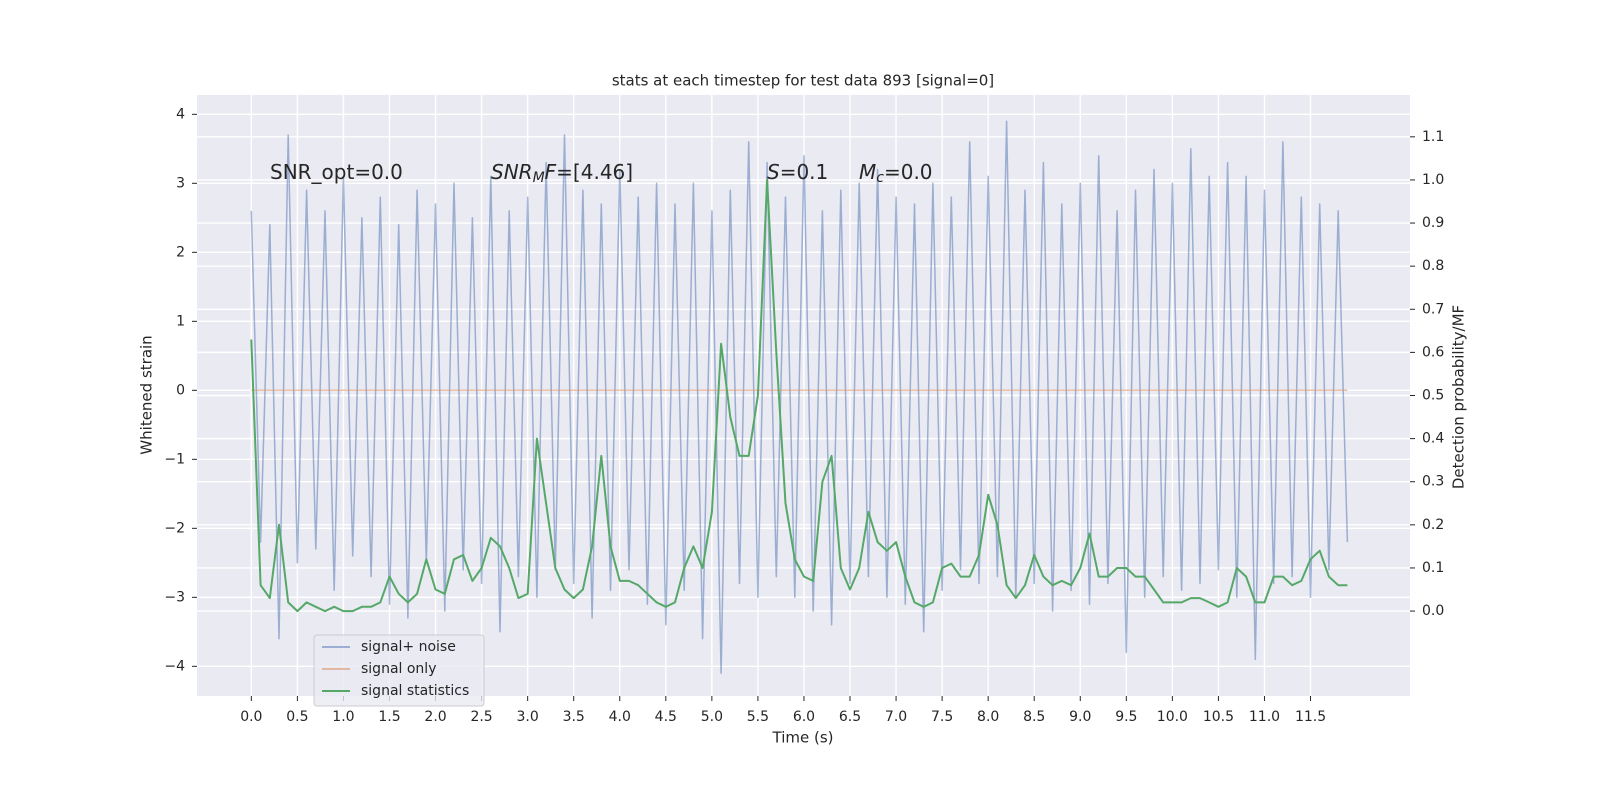  Describe the element at coordinates (804, 717) in the screenshot. I see `x-tick-label: 6.0` at that location.